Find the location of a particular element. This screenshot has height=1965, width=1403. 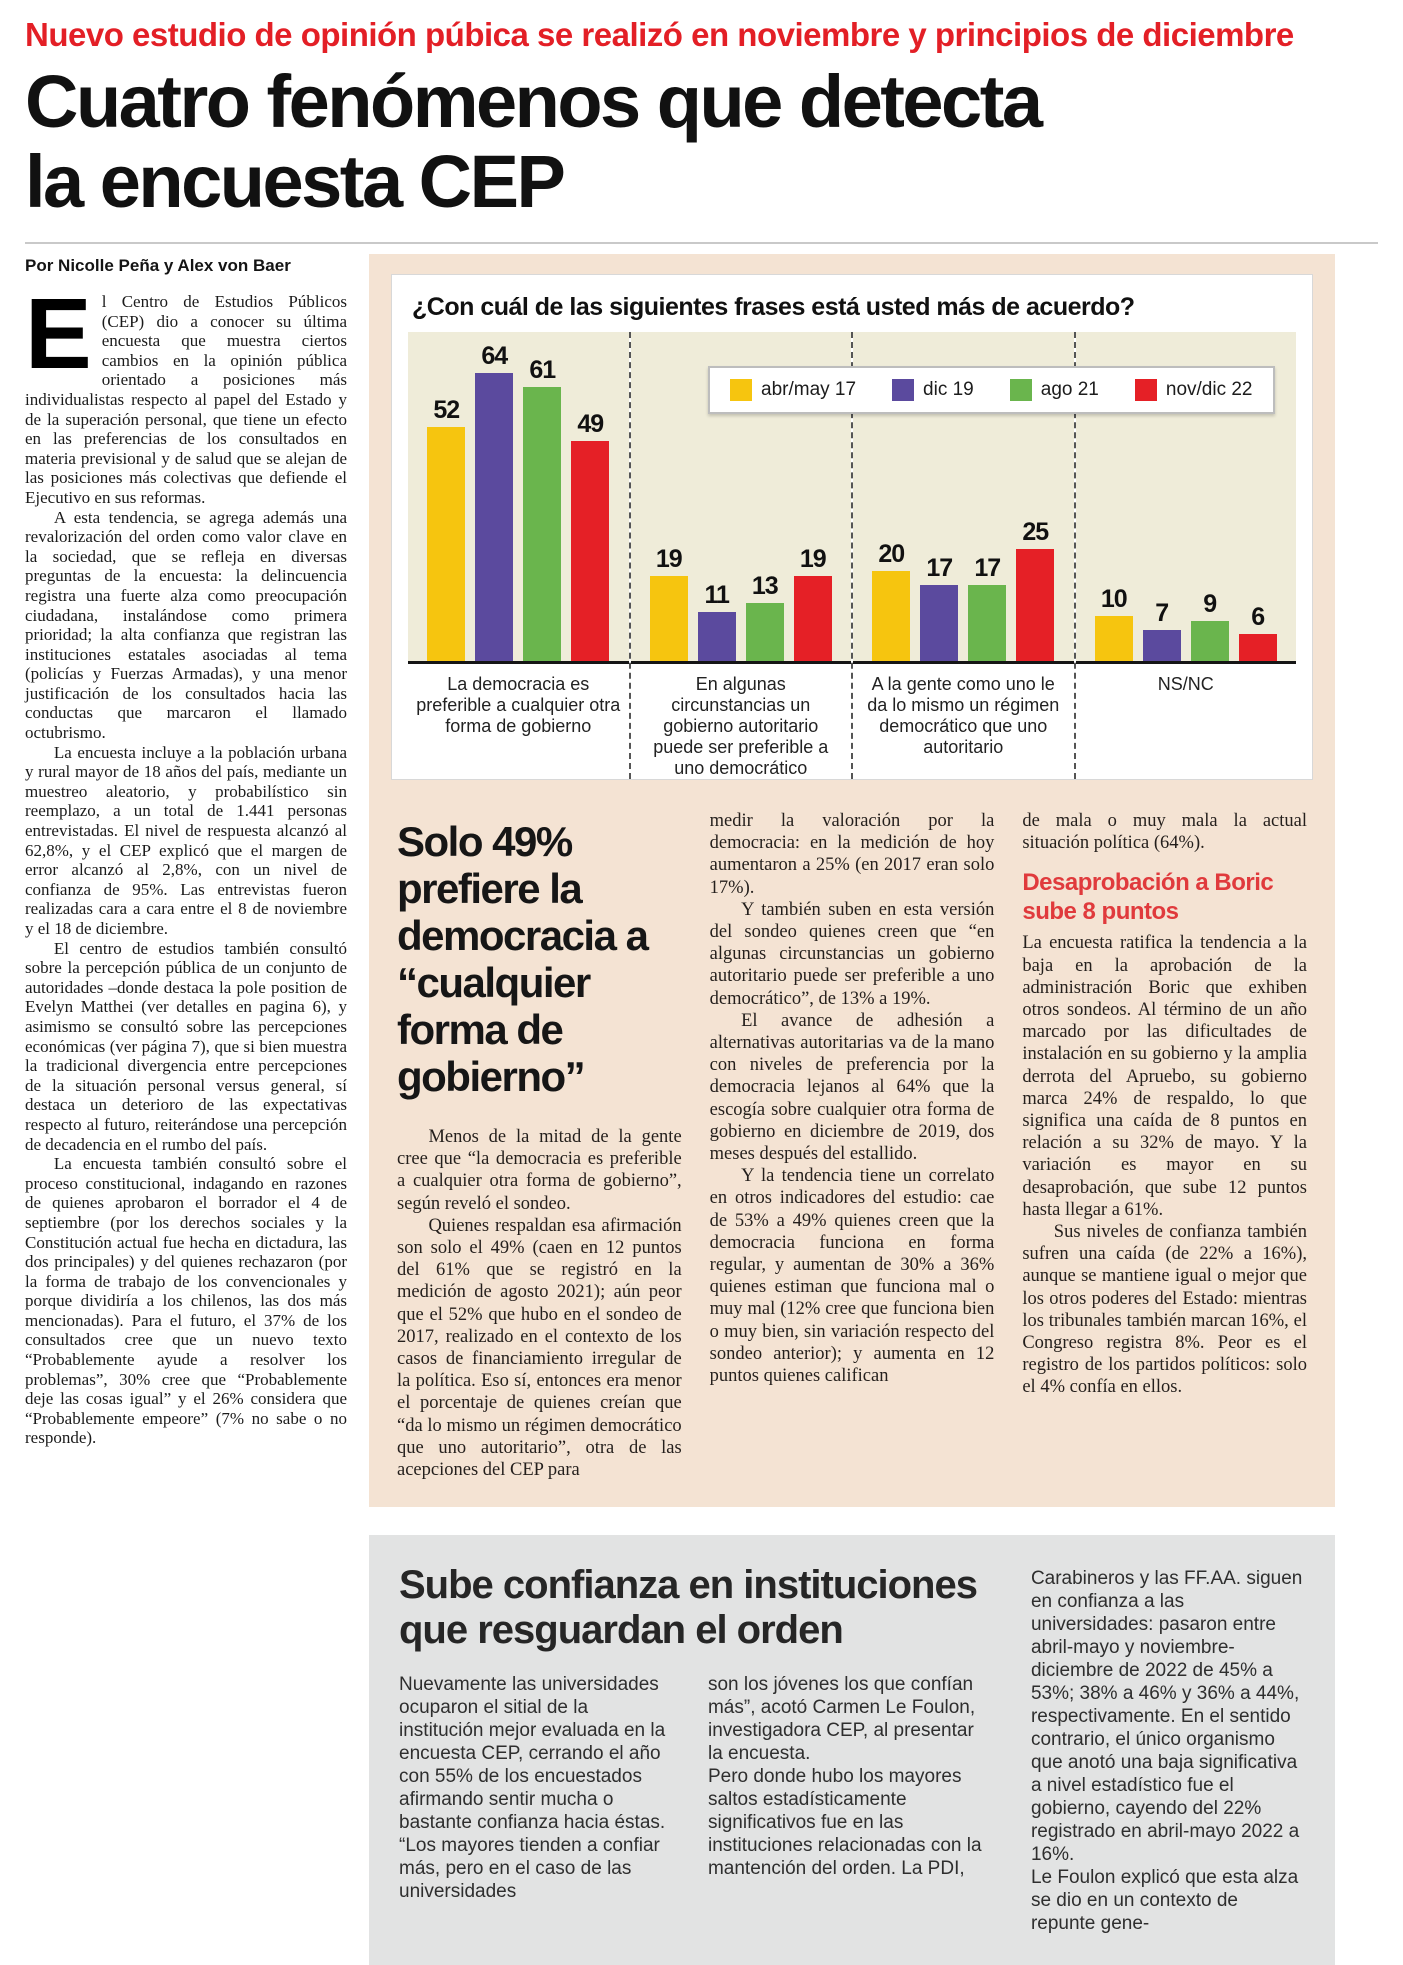

legend-label: nov/dic 22 is located at coordinates (1209, 389).